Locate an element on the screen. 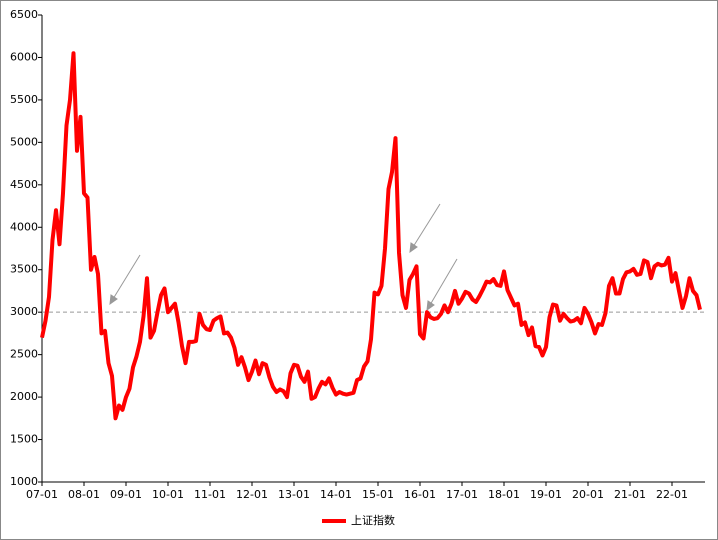  y-tick-label: 4000 is located at coordinates (24, 226).